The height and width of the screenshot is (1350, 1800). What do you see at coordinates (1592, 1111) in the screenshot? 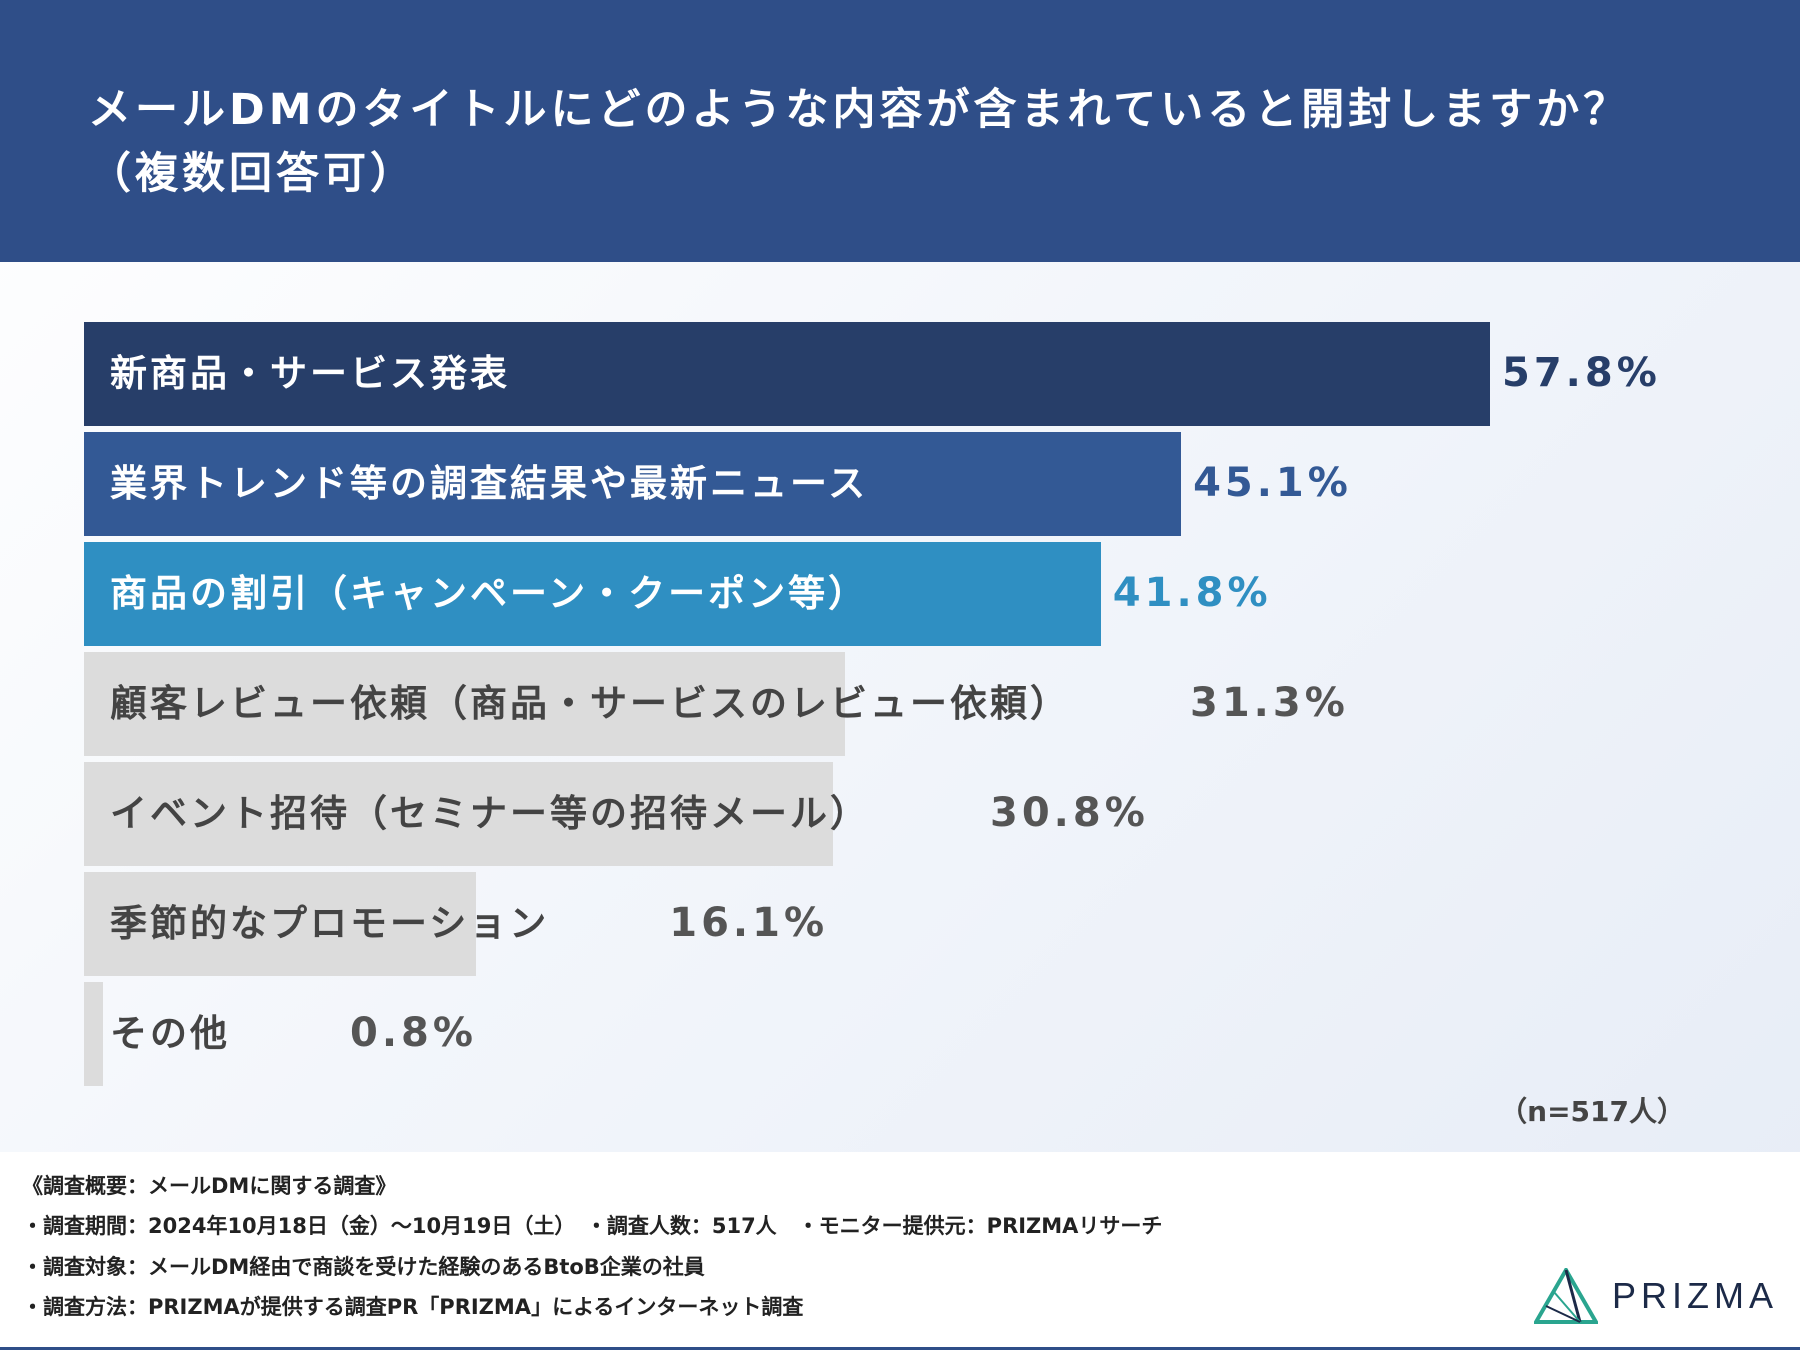
I see `sample-size-note: （n=517人）` at bounding box center [1592, 1111].